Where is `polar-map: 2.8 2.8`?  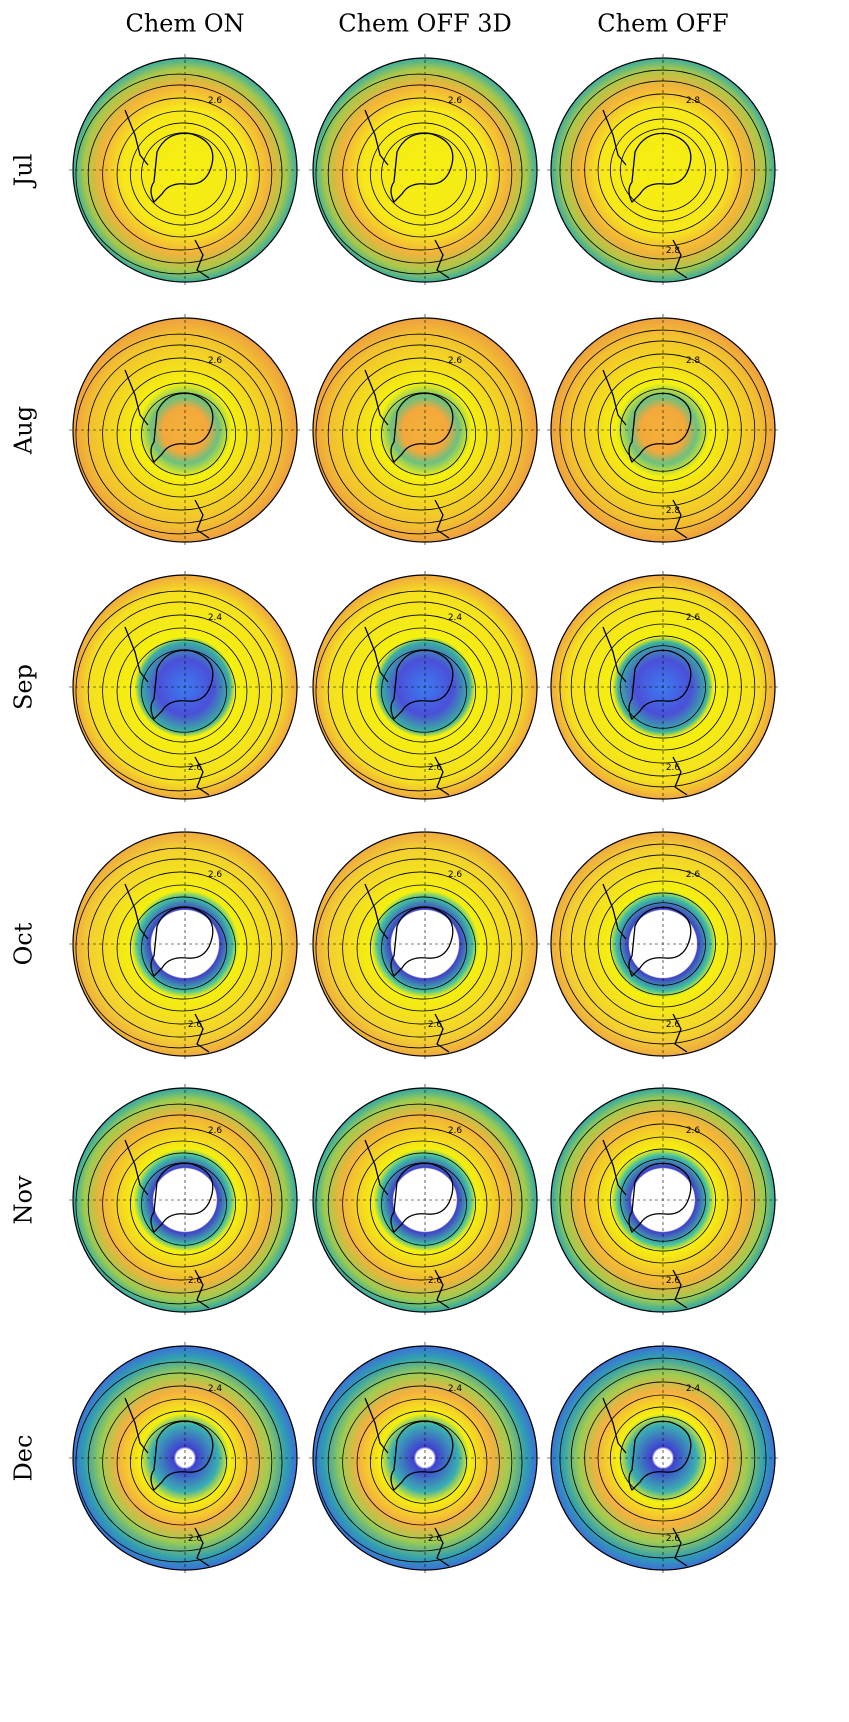
polar-map: 2.8 2.8 is located at coordinates (663, 170).